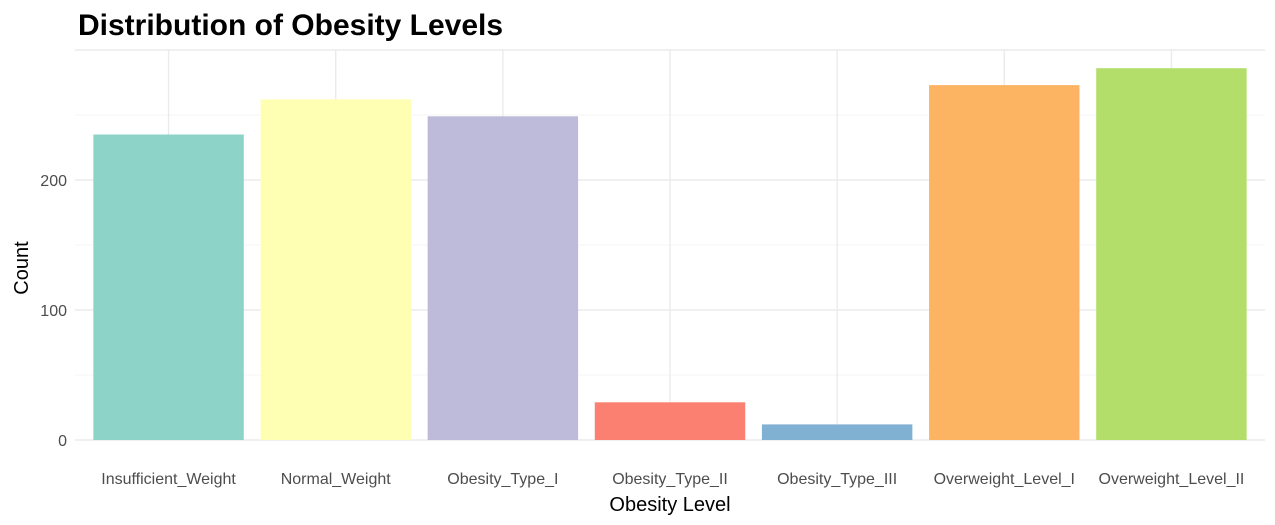 The height and width of the screenshot is (525, 1275). I want to click on x-tick-label: Obesity_Type_I, so click(502, 479).